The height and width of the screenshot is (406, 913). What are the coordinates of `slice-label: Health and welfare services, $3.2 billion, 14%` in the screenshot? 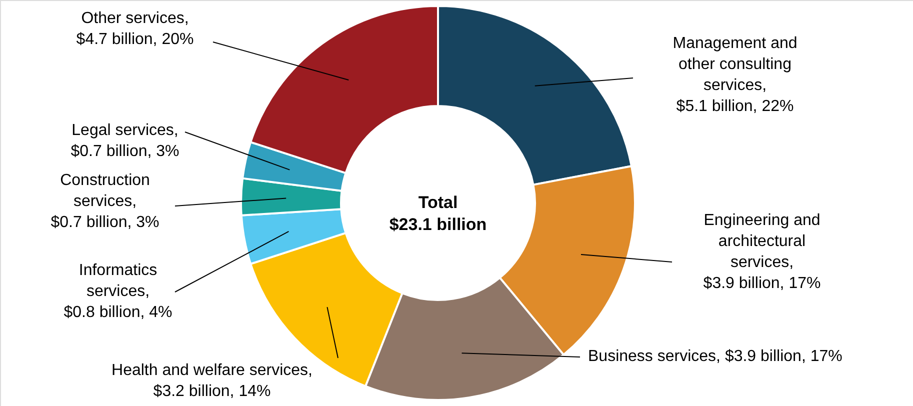 It's located at (212, 381).